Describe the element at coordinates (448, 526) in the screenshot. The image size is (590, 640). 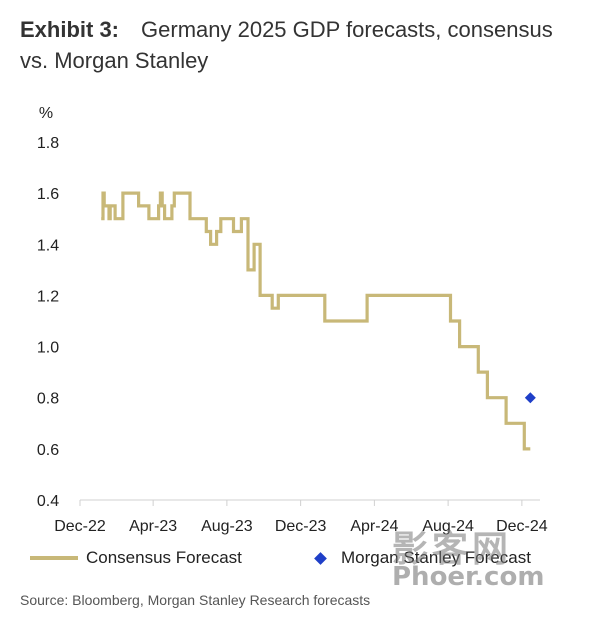
I see `x-tick-label: Aug-24` at that location.